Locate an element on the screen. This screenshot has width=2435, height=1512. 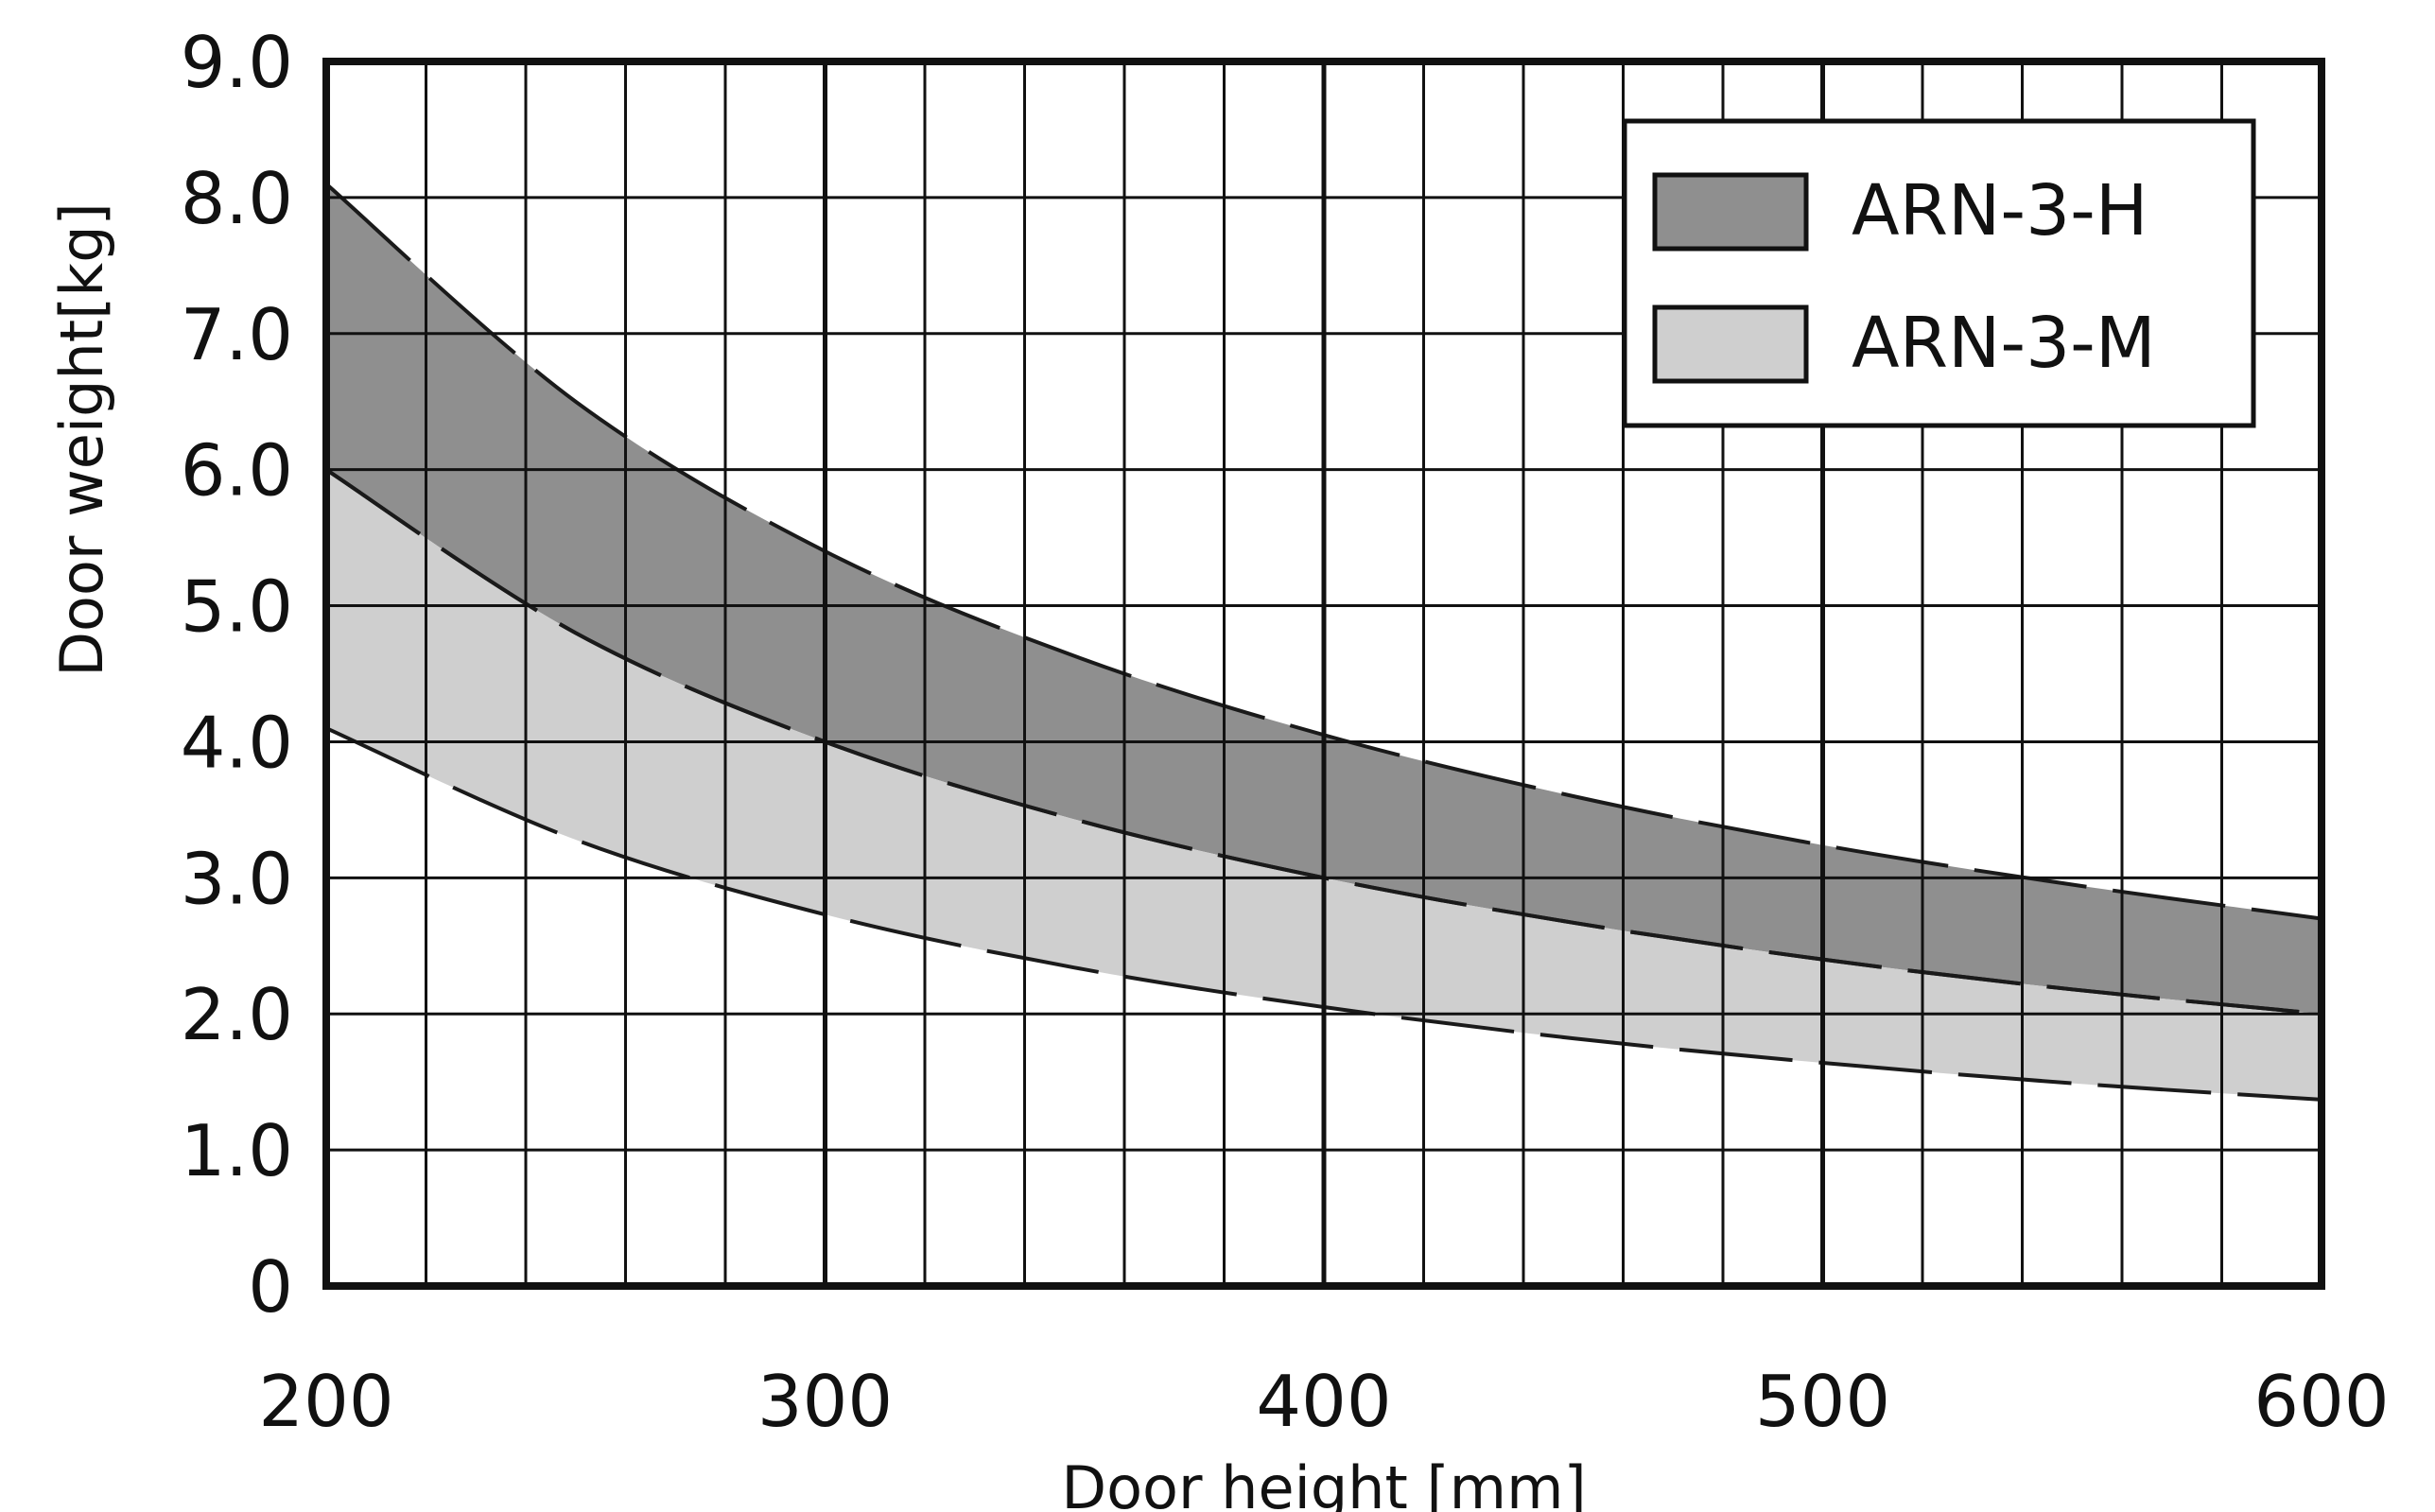
y-tick-label: 2.0 is located at coordinates (237, 1014).